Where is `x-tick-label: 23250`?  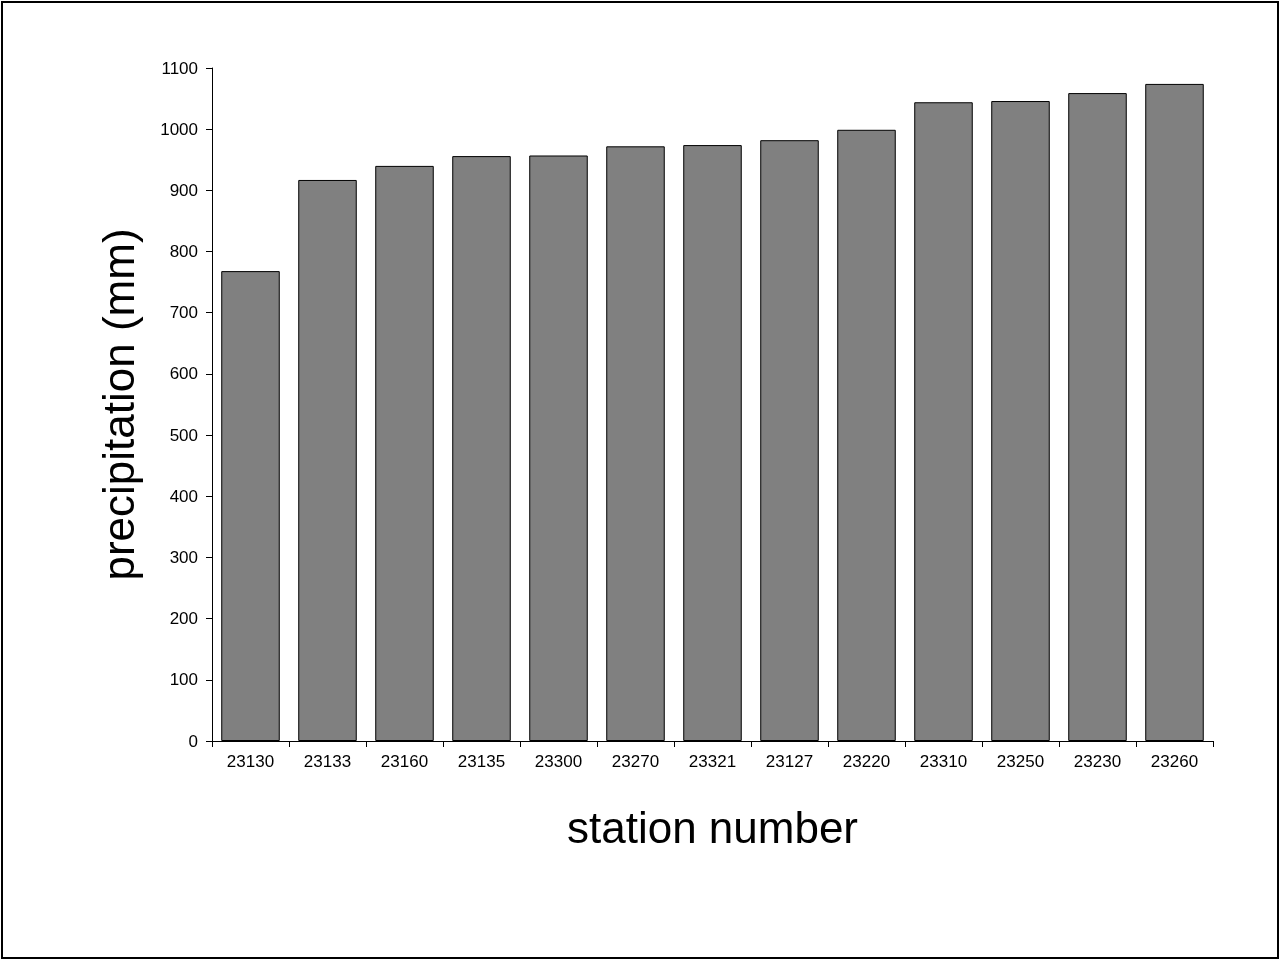 x-tick-label: 23250 is located at coordinates (1020, 761).